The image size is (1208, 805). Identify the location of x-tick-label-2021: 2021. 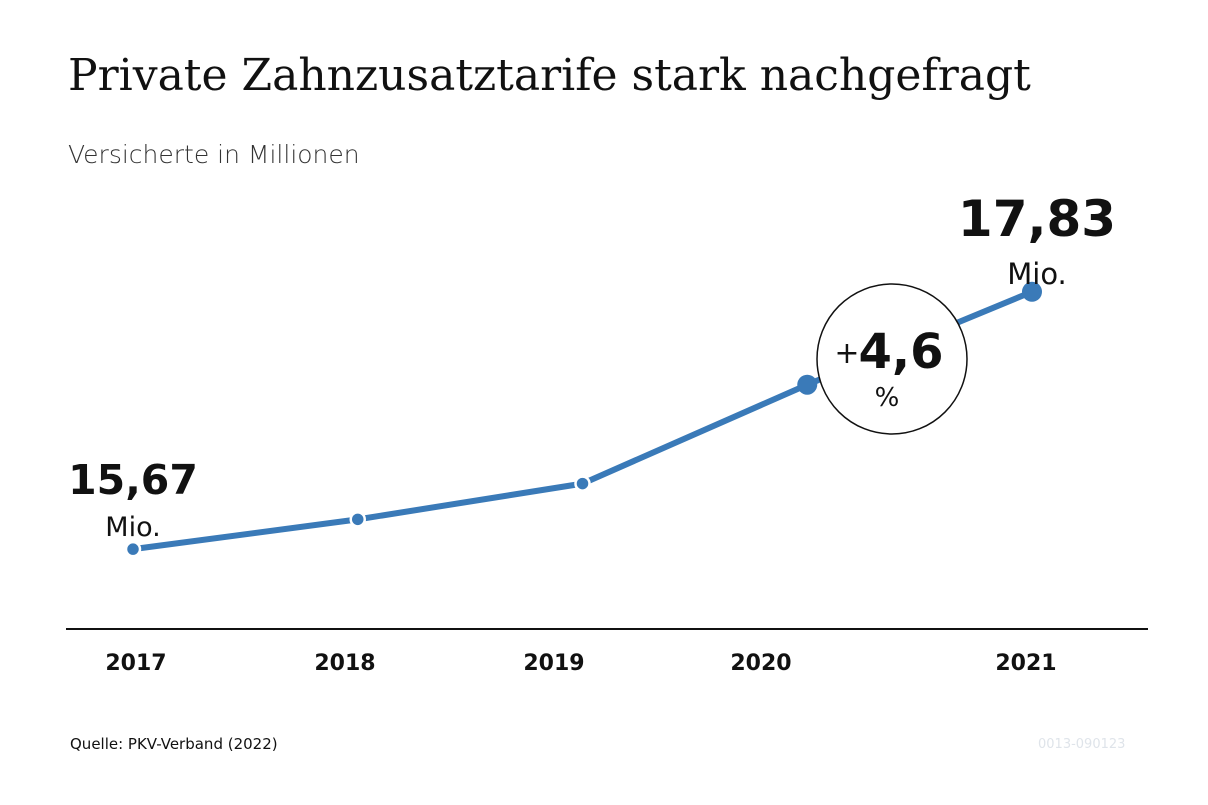
(1025, 663).